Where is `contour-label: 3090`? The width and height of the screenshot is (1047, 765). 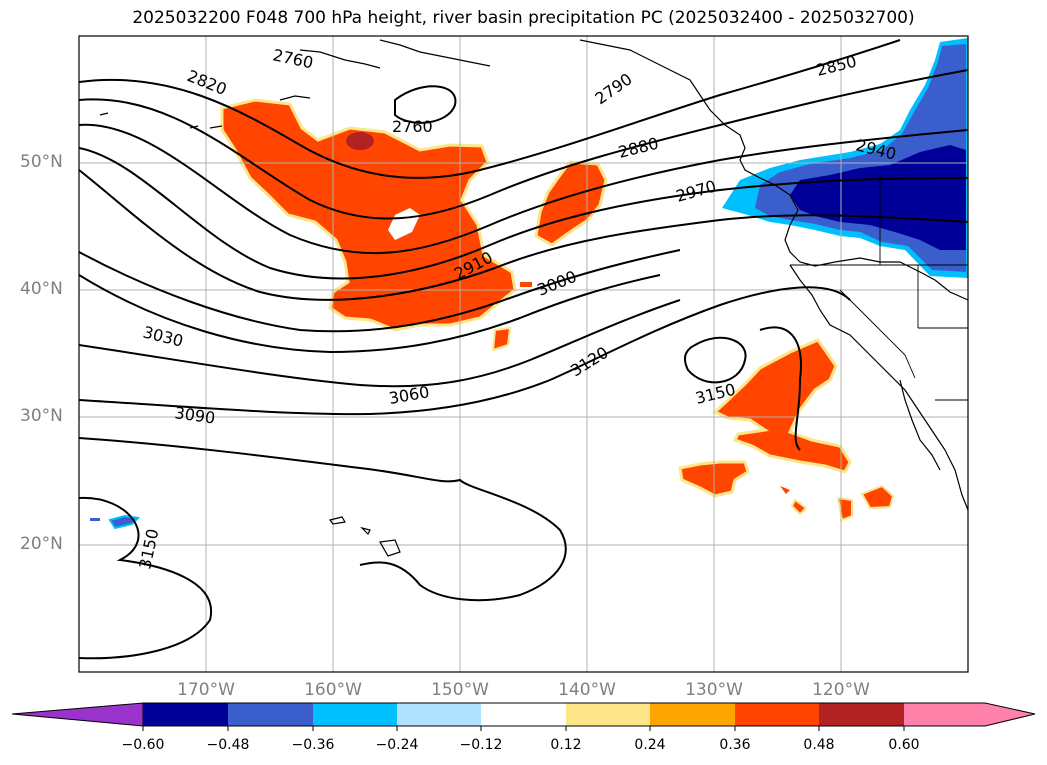 contour-label: 3090 is located at coordinates (194, 415).